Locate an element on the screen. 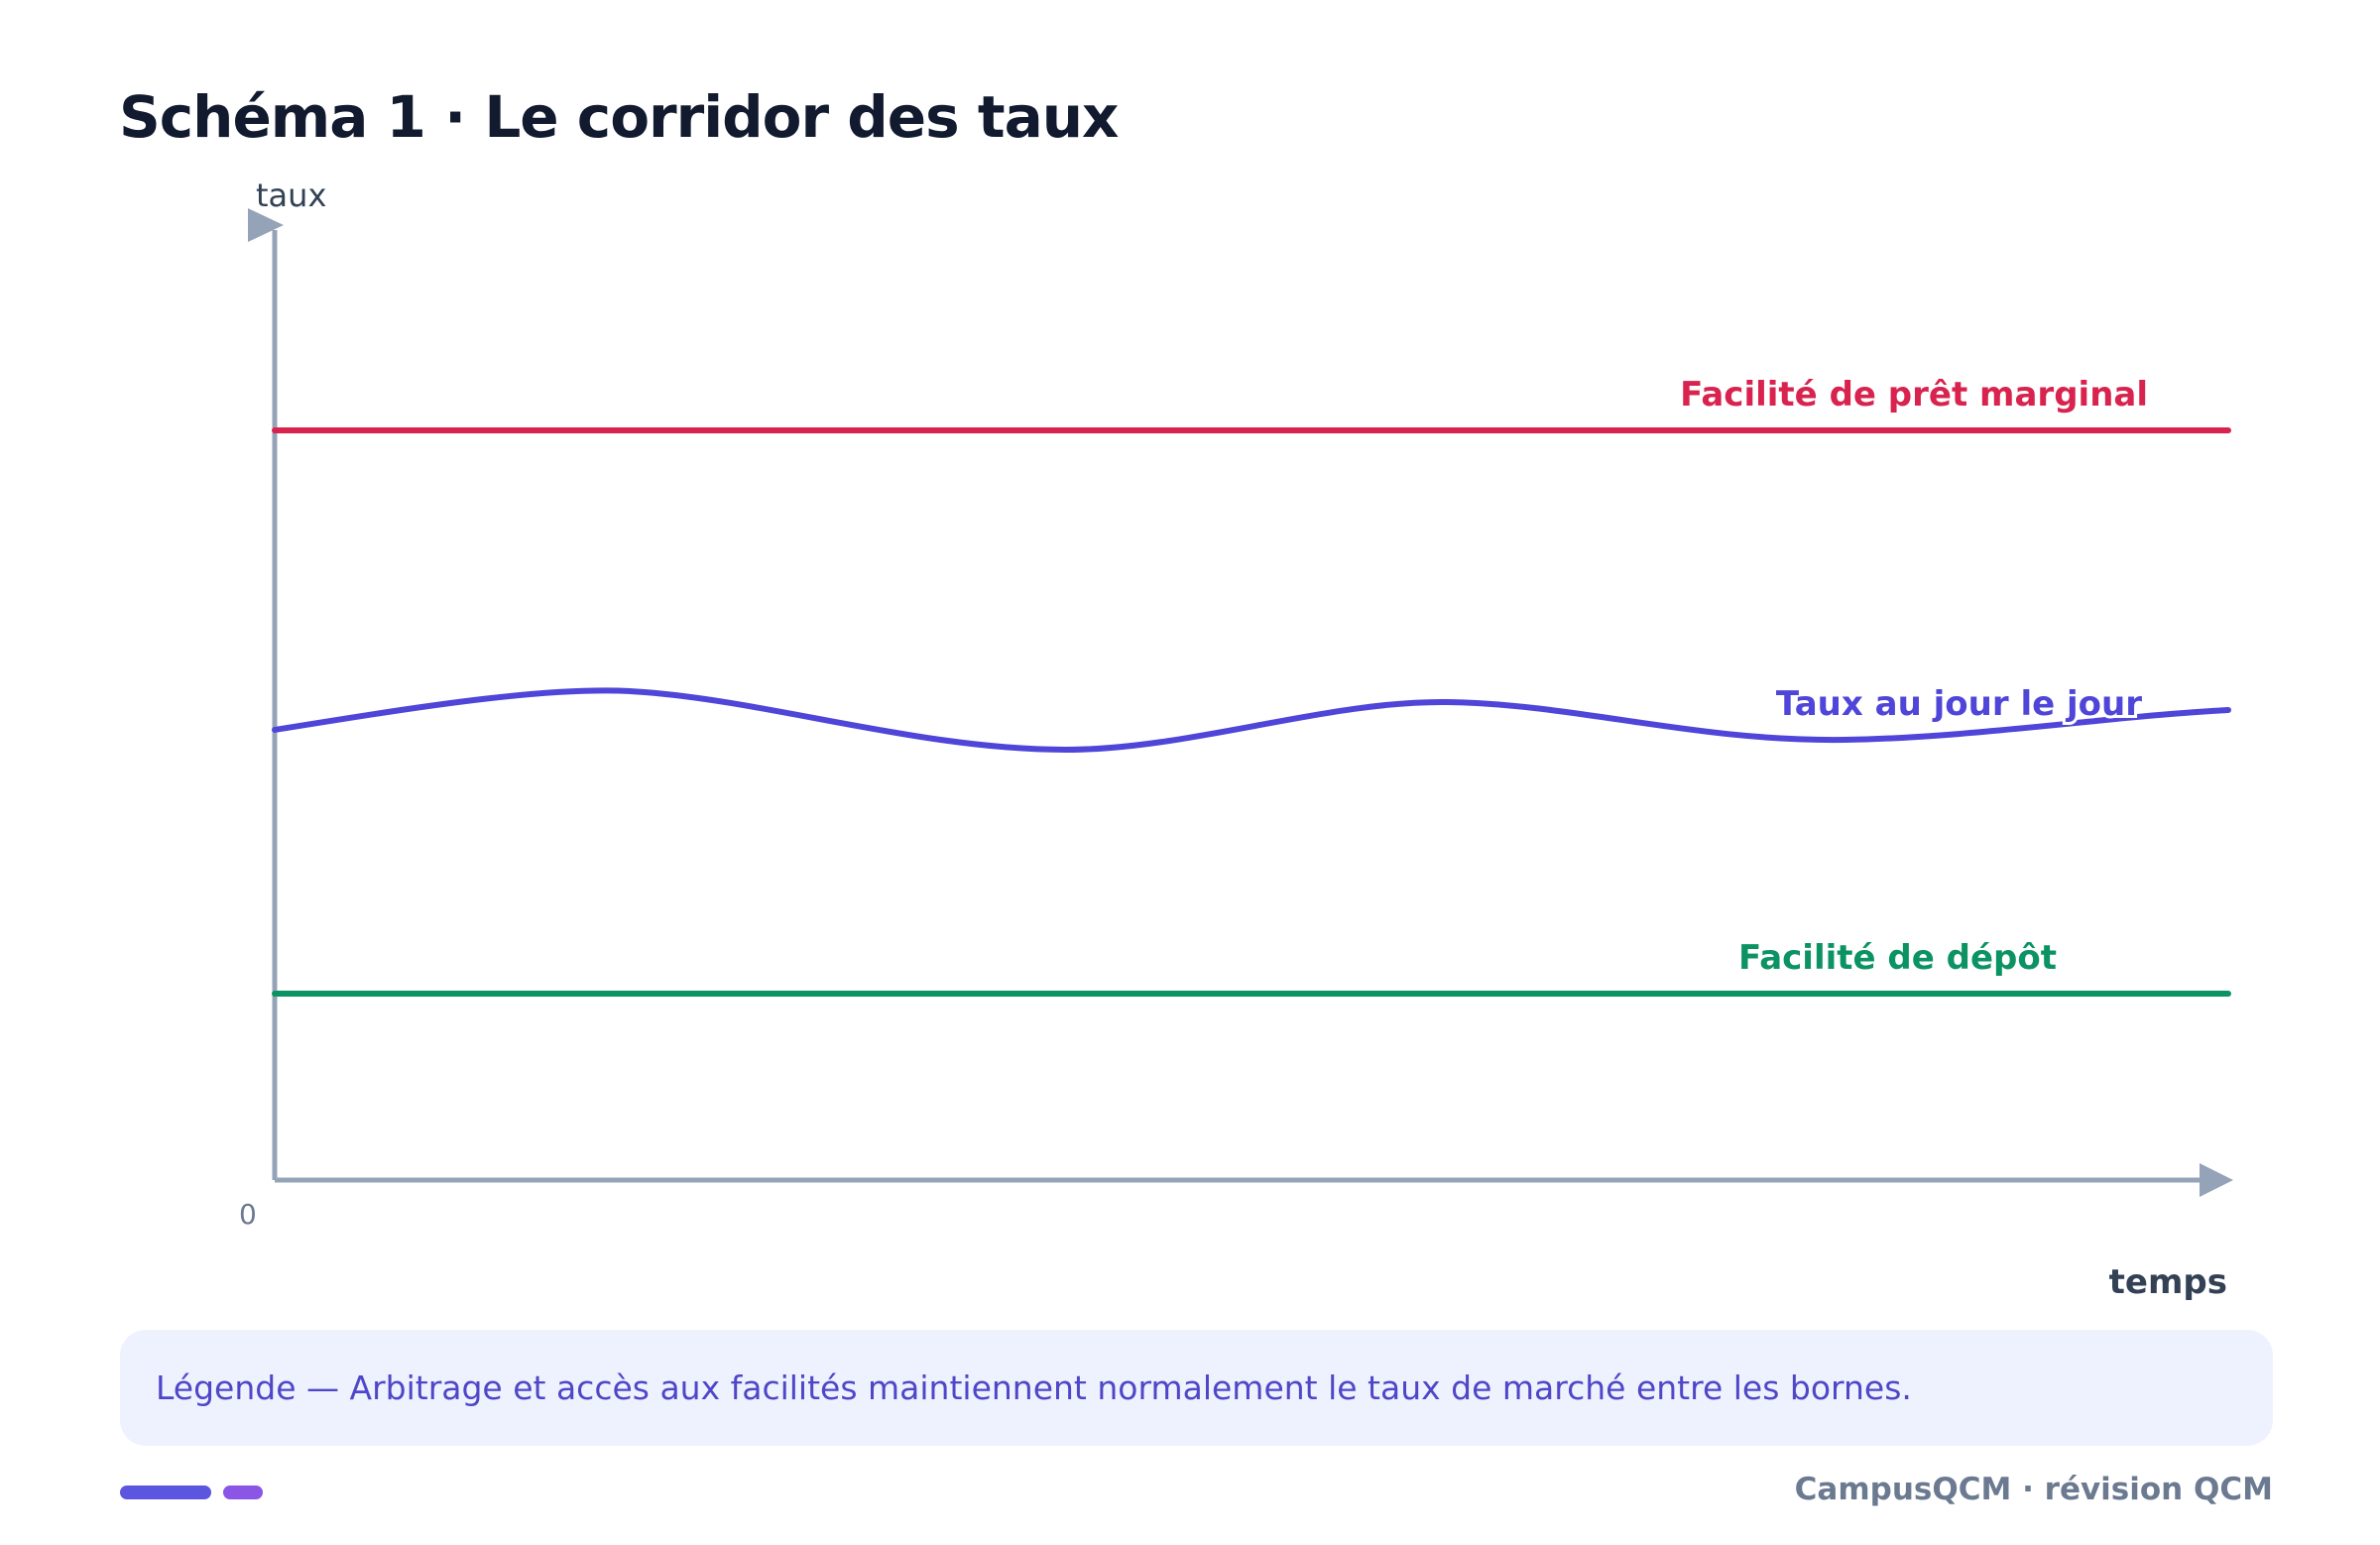 This screenshot has width=2380, height=1545. x-axis-label: temps is located at coordinates (2168, 1282).